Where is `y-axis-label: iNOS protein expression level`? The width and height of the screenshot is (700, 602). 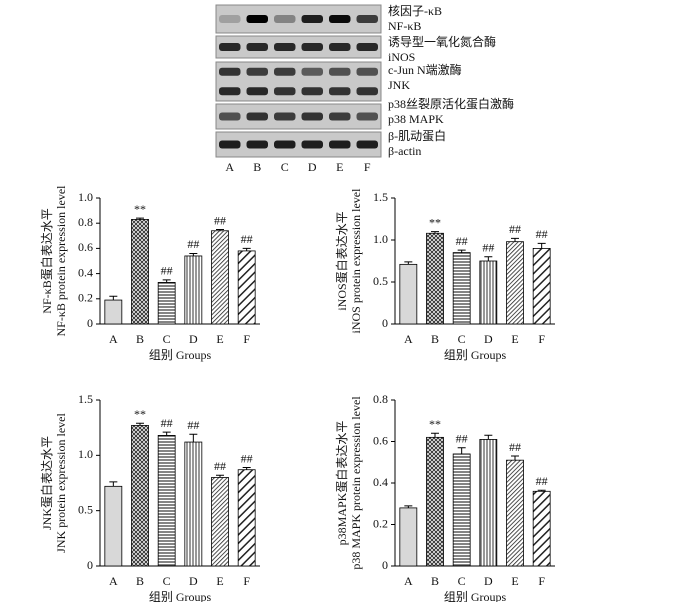 y-axis-label: iNOS protein expression level is located at coordinates (356, 261).